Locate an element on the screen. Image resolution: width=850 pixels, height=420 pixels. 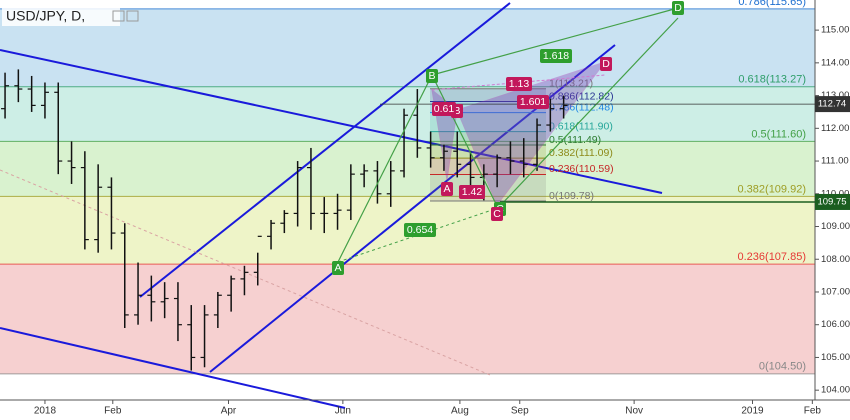
fib-level-label: 0.236(107.85) is located at coordinates (772, 257).